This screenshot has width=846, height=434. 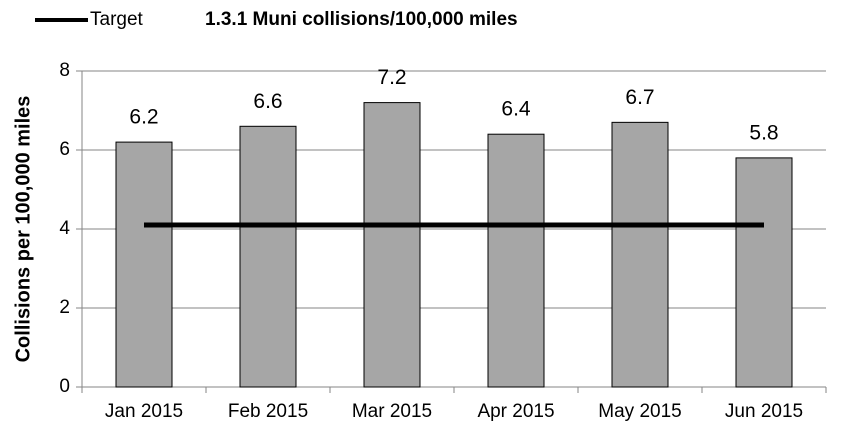 I want to click on y-tick-label: 2, so click(x=64, y=307).